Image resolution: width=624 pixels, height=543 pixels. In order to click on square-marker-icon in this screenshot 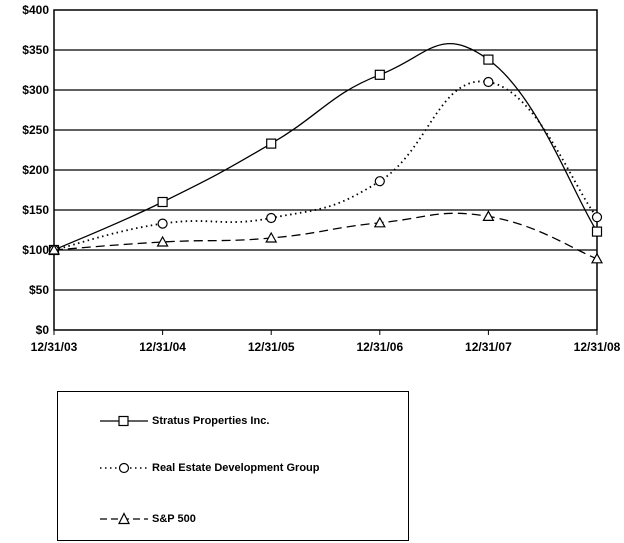, I will do `click(124, 421)`.